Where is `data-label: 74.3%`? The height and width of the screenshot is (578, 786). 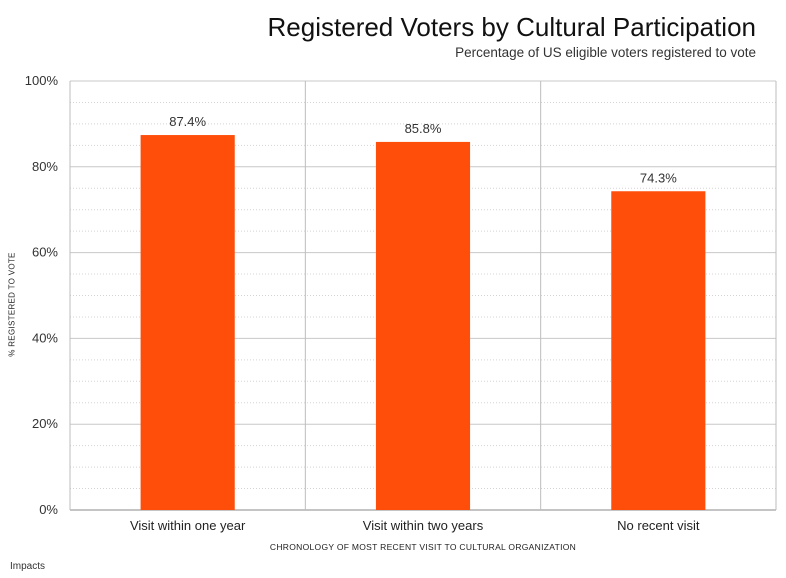
data-label: 74.3% is located at coordinates (658, 177).